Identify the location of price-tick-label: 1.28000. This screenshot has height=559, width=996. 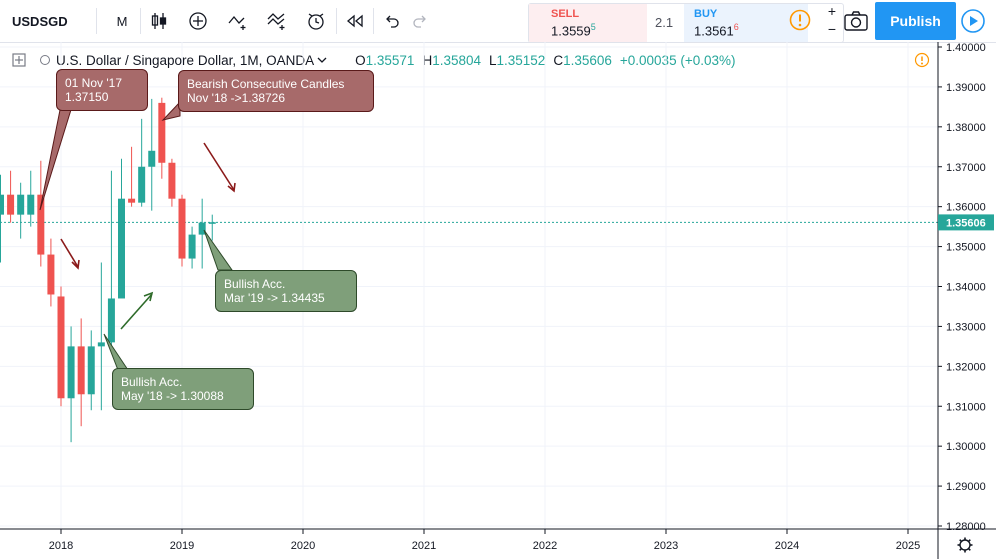
(966, 527).